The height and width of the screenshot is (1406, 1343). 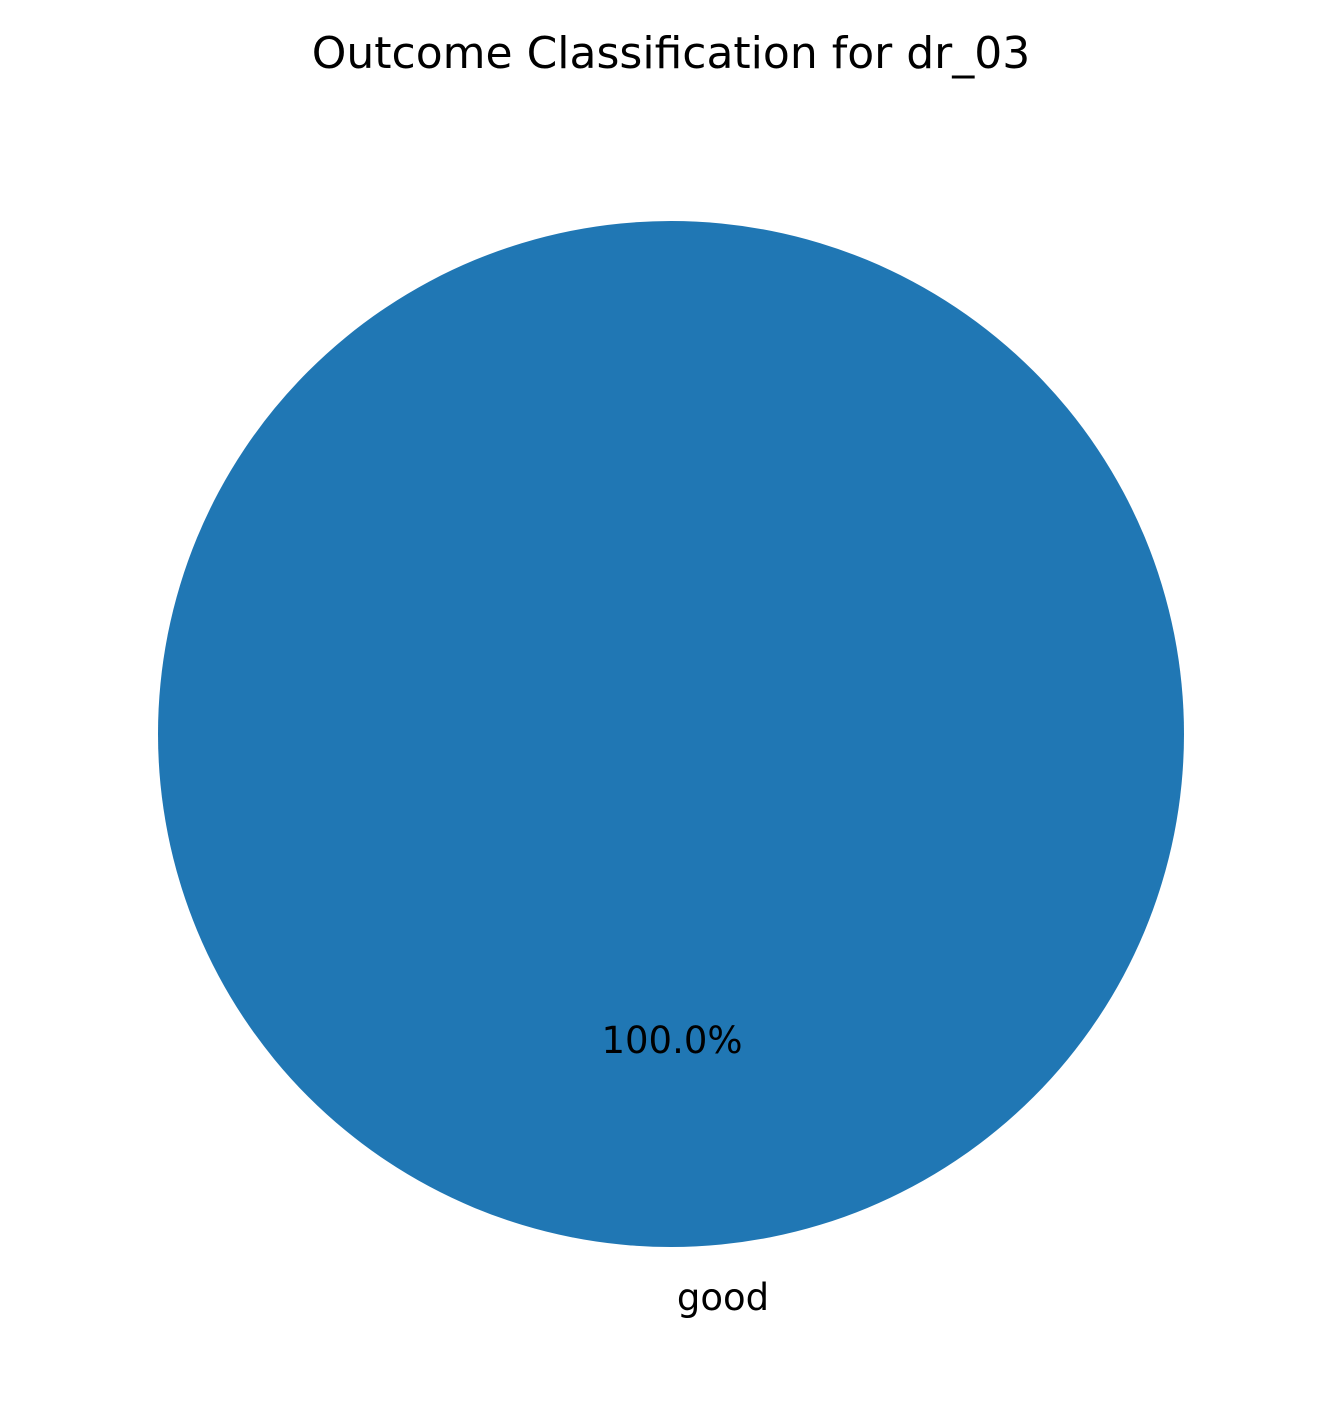 What do you see at coordinates (685, 1169) in the screenshot?
I see `pie-labels: good 100.0%` at bounding box center [685, 1169].